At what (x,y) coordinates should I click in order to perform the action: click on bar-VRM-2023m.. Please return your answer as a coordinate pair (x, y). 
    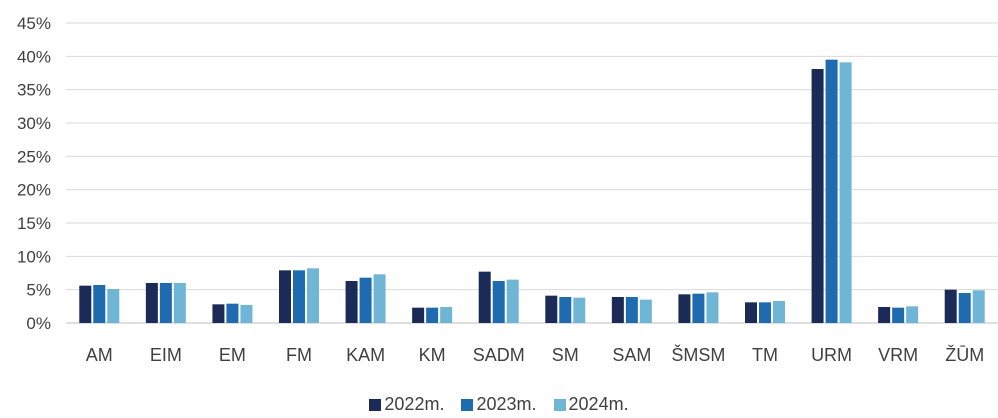
    Looking at the image, I should click on (898, 315).